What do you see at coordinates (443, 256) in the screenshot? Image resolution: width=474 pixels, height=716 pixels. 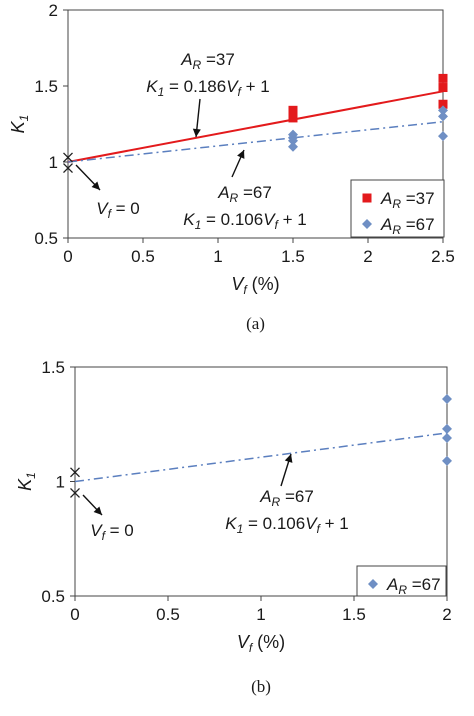 I see `x-tick-label: 2.5` at bounding box center [443, 256].